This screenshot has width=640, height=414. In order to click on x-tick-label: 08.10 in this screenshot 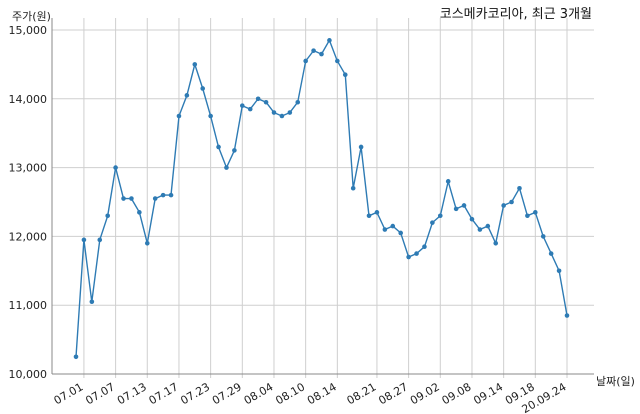, I will do `click(290, 393)`.